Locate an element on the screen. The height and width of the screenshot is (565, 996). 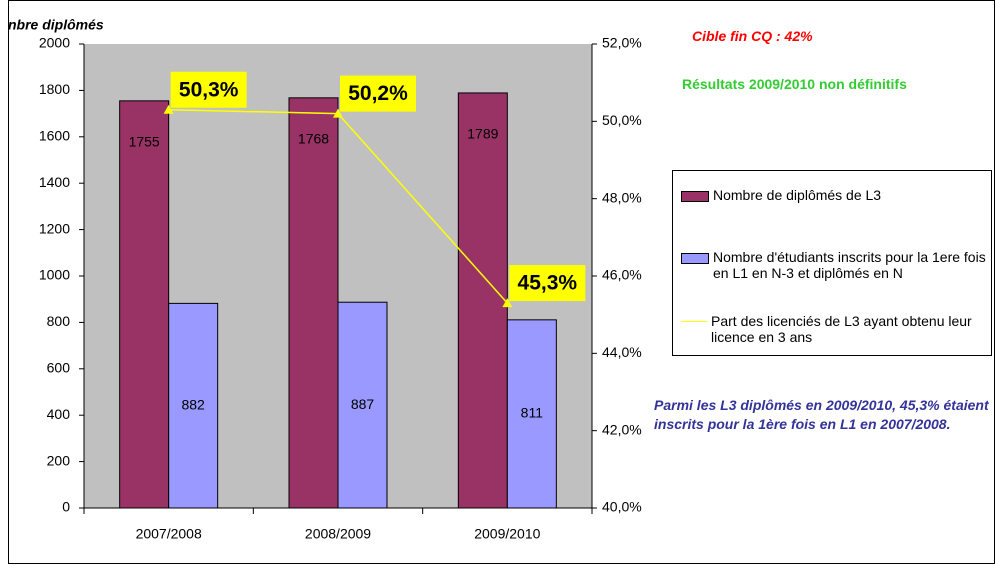
y2-tick-label: 44,0% is located at coordinates (622, 352).